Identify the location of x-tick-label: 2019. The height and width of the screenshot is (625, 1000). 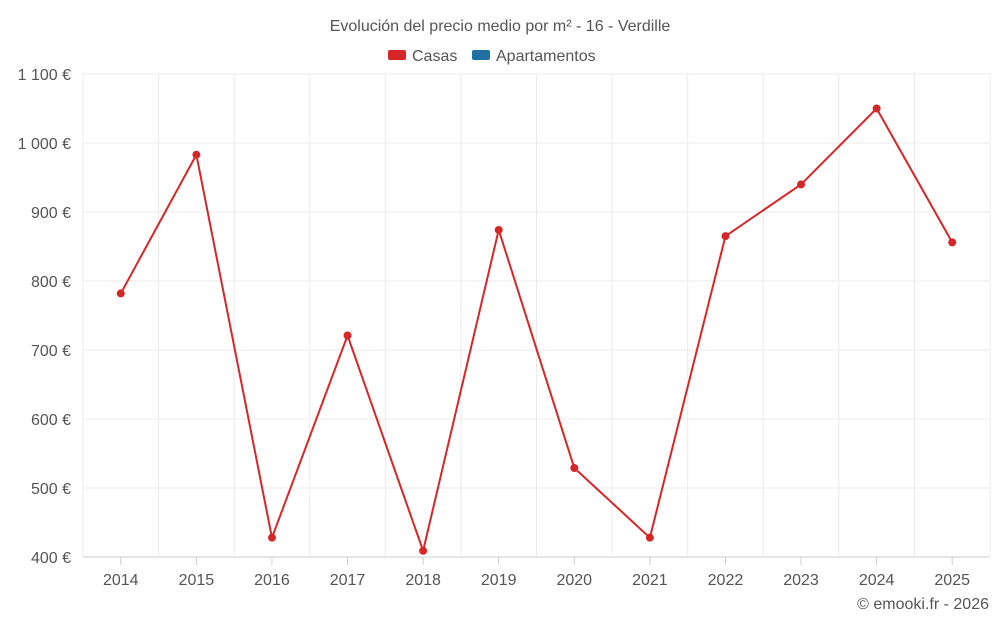
(499, 580).